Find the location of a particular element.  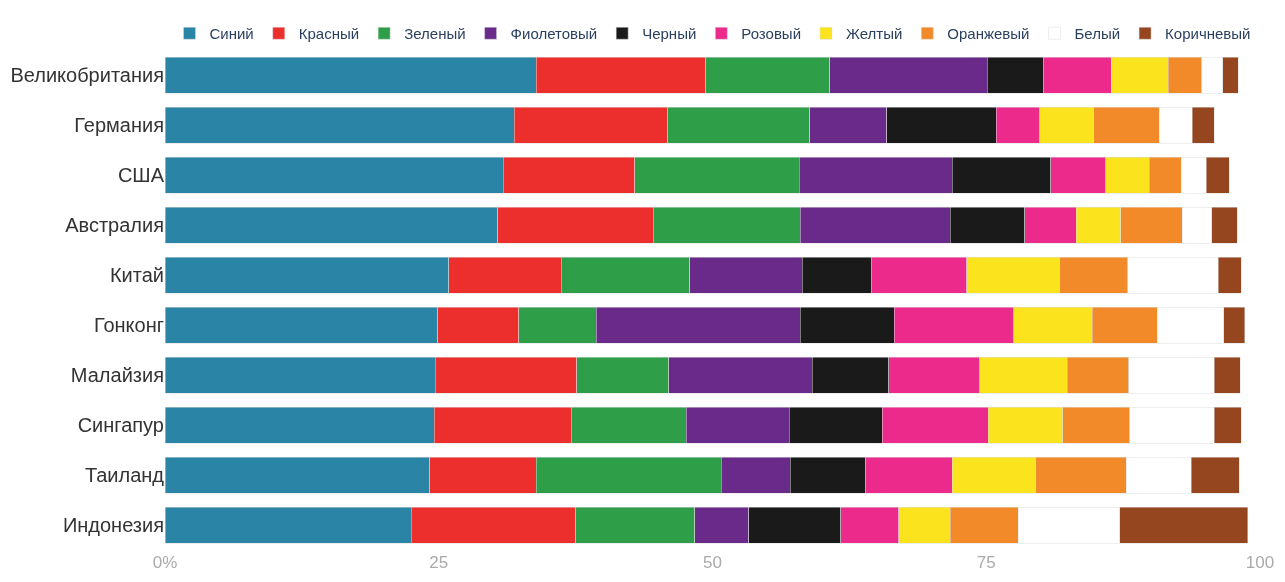

y-tick-label: Гонконг is located at coordinates (128, 325).